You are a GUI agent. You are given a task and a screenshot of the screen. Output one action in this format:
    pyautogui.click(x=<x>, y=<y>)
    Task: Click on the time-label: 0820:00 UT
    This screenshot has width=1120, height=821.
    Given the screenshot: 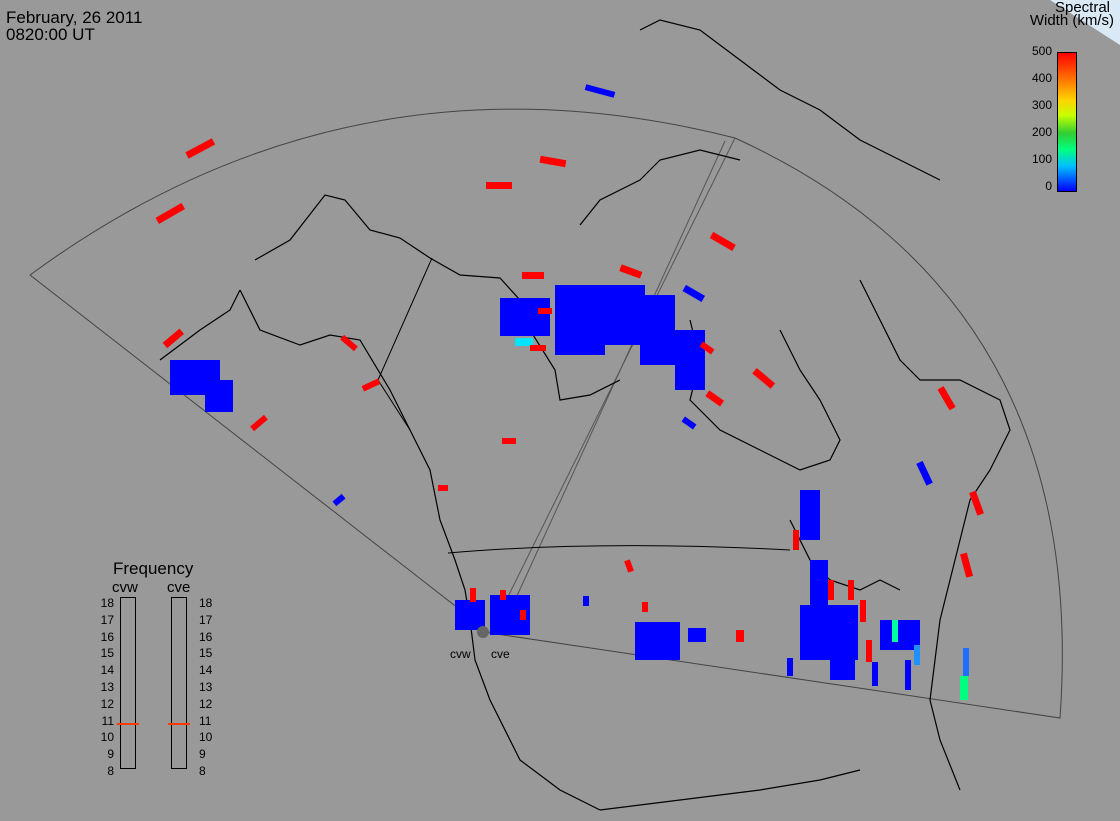 What is the action you would take?
    pyautogui.click(x=50, y=34)
    